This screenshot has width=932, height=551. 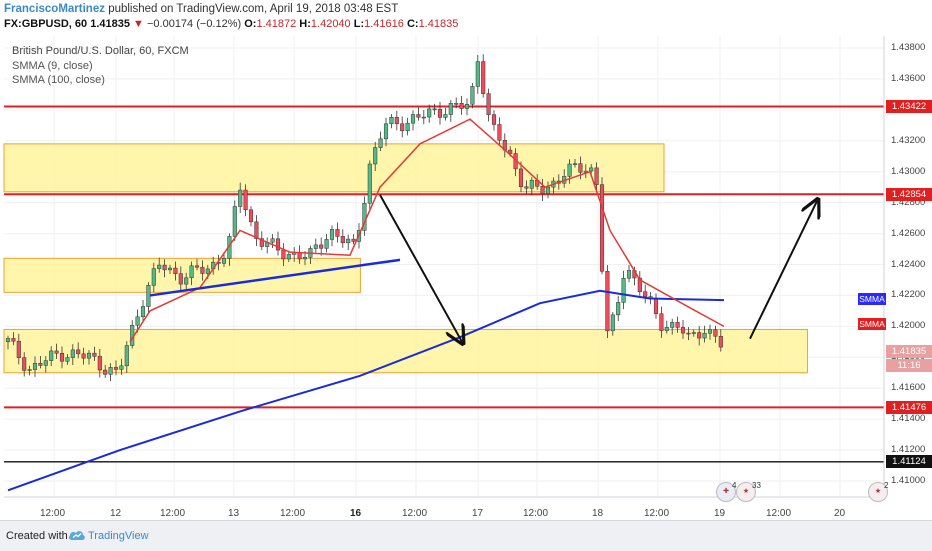 What do you see at coordinates (138, 24) in the screenshot?
I see `down-arrow-icon: ▼` at bounding box center [138, 24].